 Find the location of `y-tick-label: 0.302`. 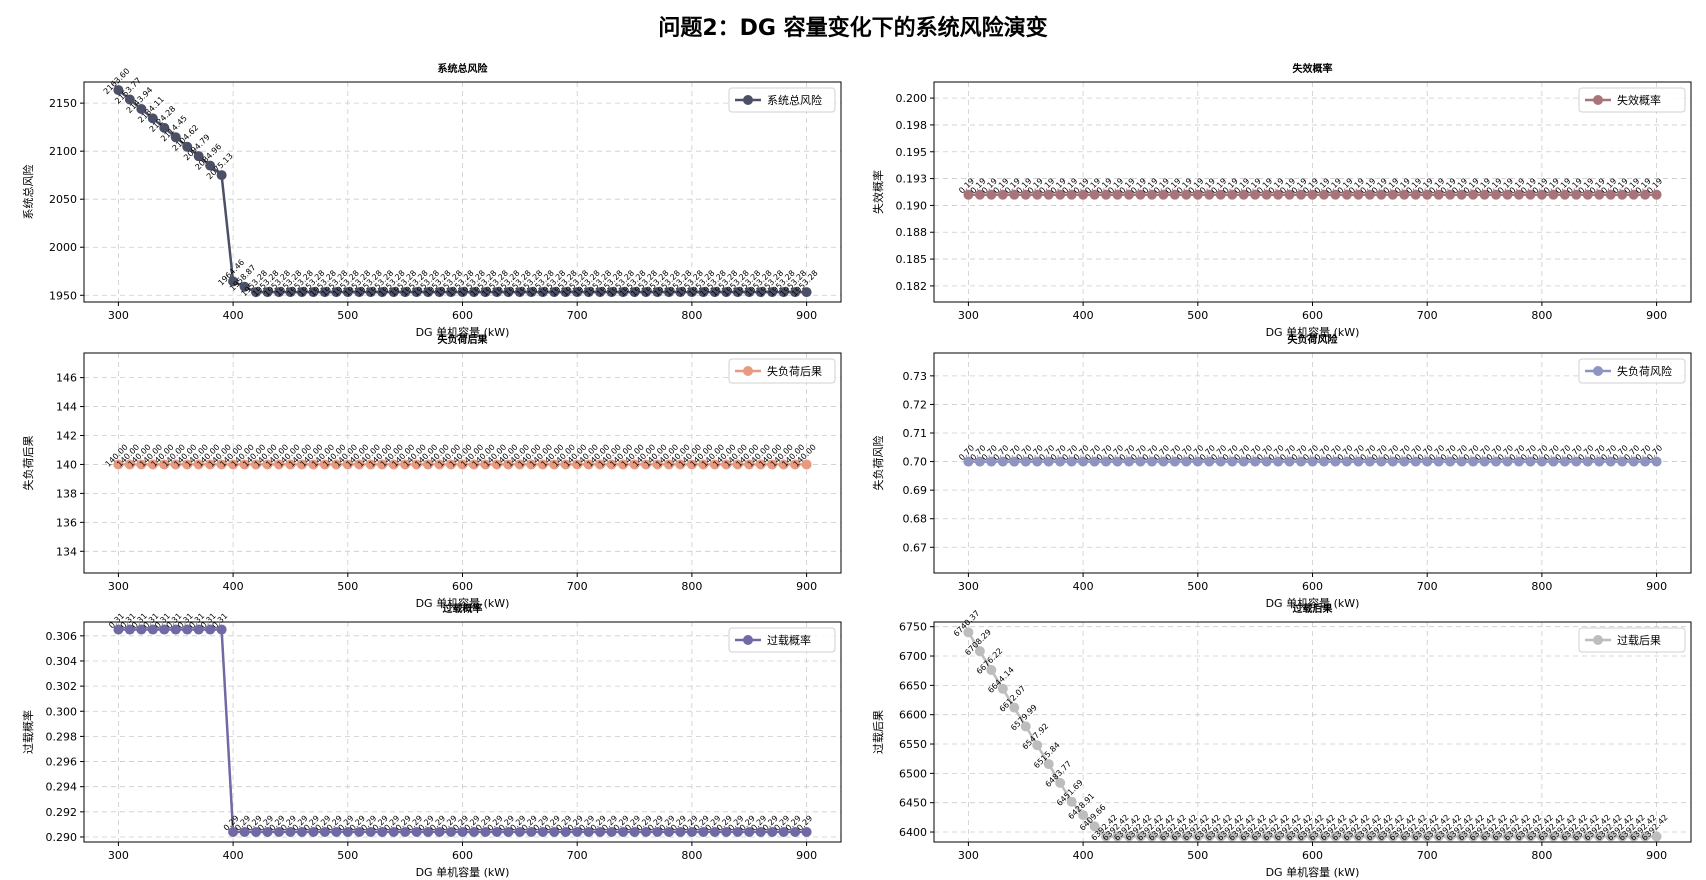

y-tick-label: 0.302 is located at coordinates (62, 686).